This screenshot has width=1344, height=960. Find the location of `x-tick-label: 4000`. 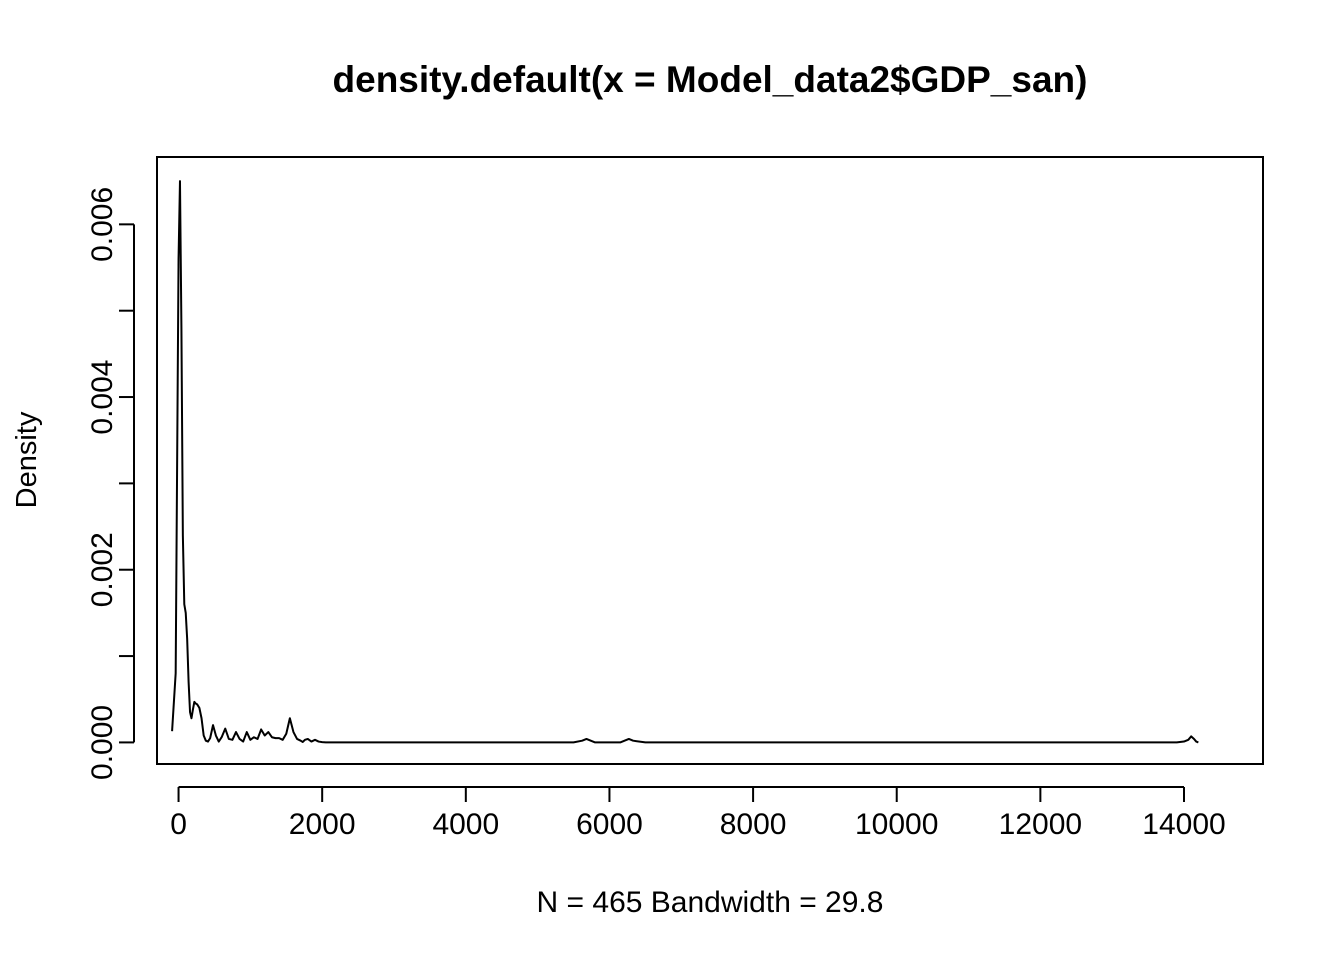

x-tick-label: 4000 is located at coordinates (465, 824).